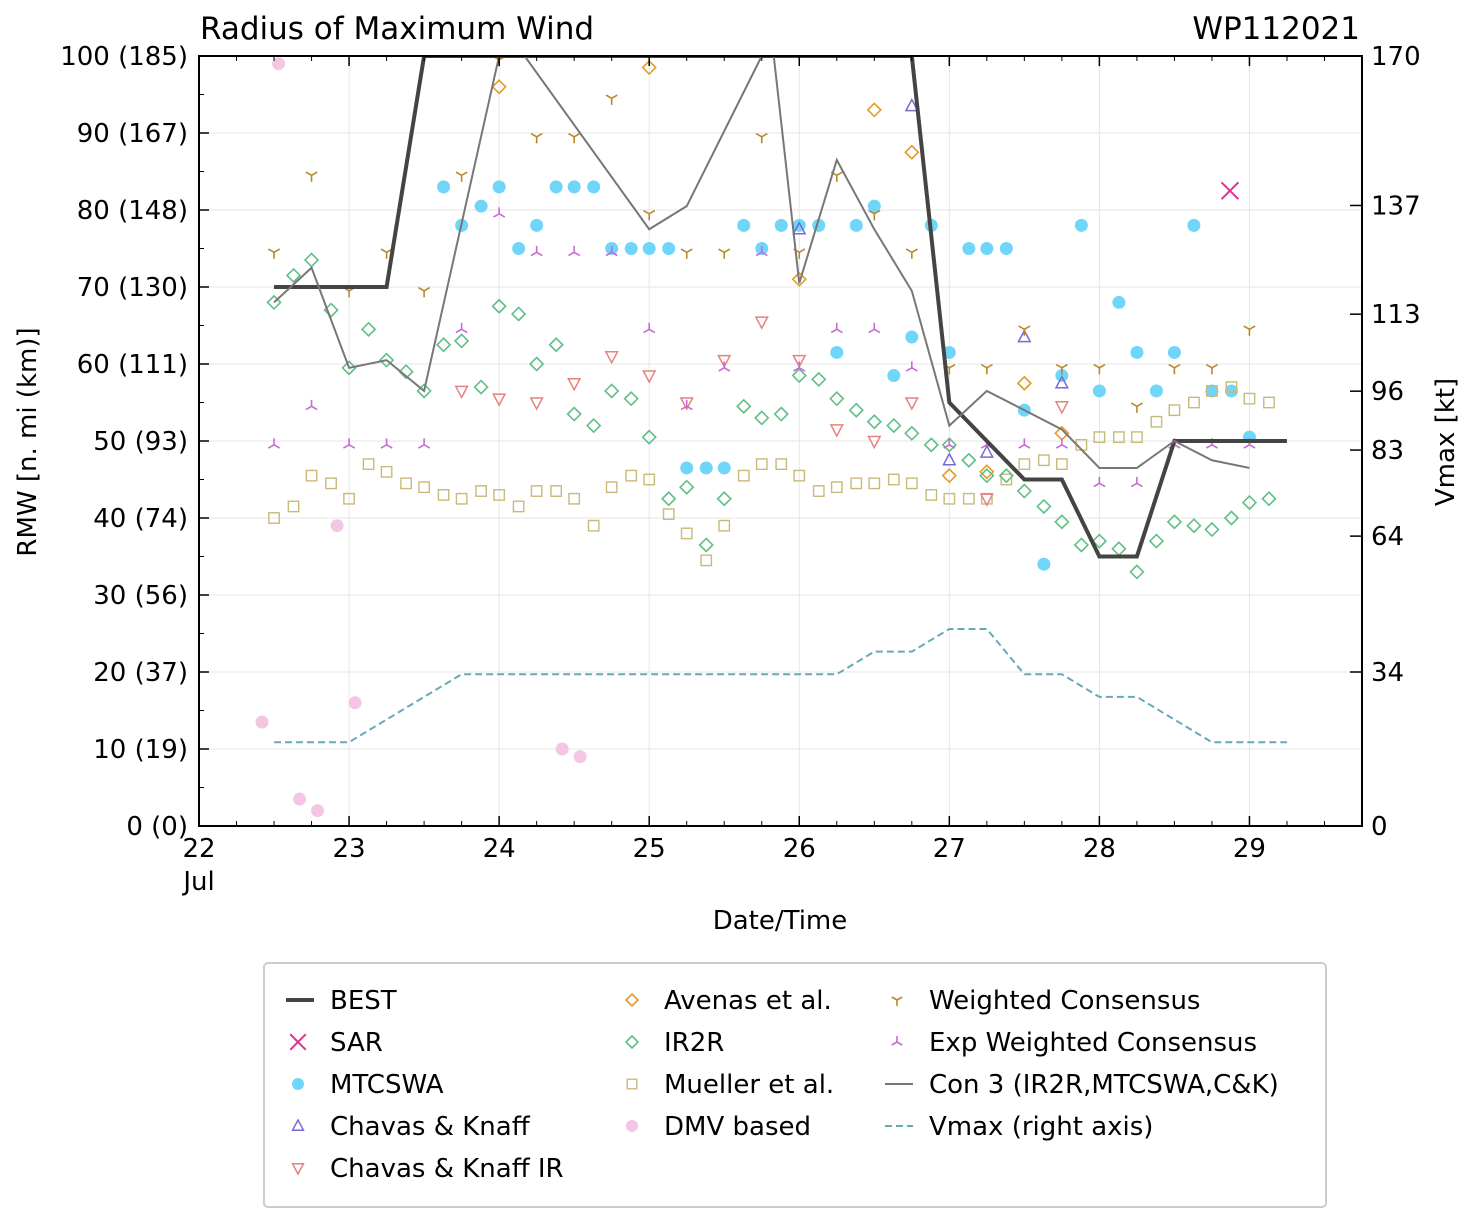 Image resolution: width=1477 pixels, height=1222 pixels. What do you see at coordinates (447, 1169) in the screenshot?
I see `legend-label-chavas-knaff-ir: Chavas & Knaff IR` at bounding box center [447, 1169].